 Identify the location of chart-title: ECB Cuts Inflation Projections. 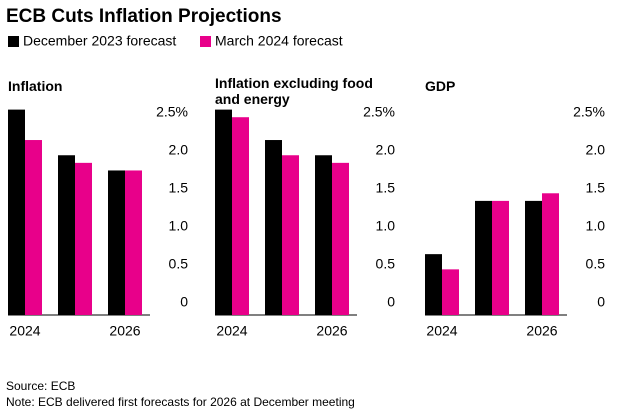
(144, 16).